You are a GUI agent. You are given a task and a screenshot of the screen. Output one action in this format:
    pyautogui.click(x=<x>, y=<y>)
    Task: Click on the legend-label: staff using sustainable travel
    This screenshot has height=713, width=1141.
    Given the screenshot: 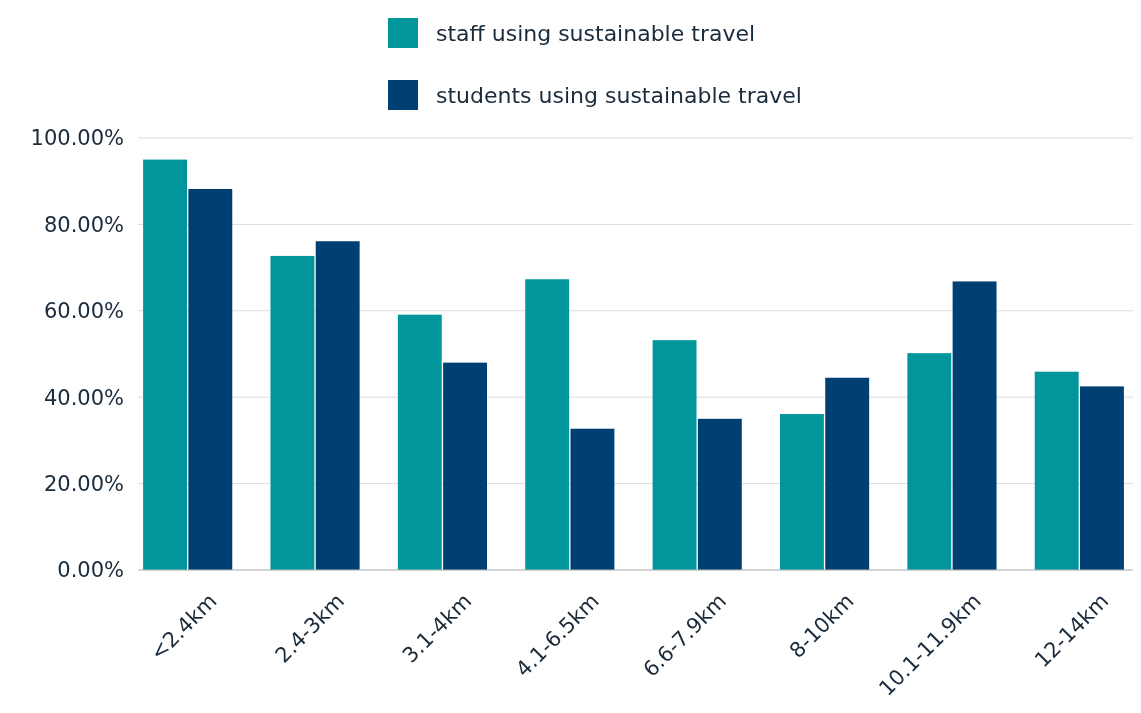 What is the action you would take?
    pyautogui.click(x=596, y=33)
    